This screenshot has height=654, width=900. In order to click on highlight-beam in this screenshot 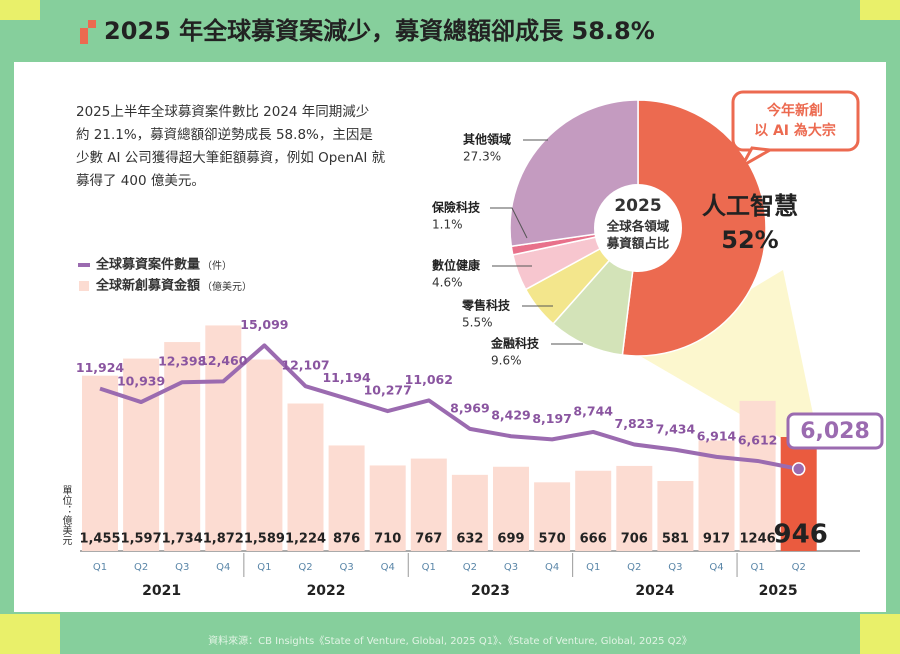, I will do `click(729, 354)`.